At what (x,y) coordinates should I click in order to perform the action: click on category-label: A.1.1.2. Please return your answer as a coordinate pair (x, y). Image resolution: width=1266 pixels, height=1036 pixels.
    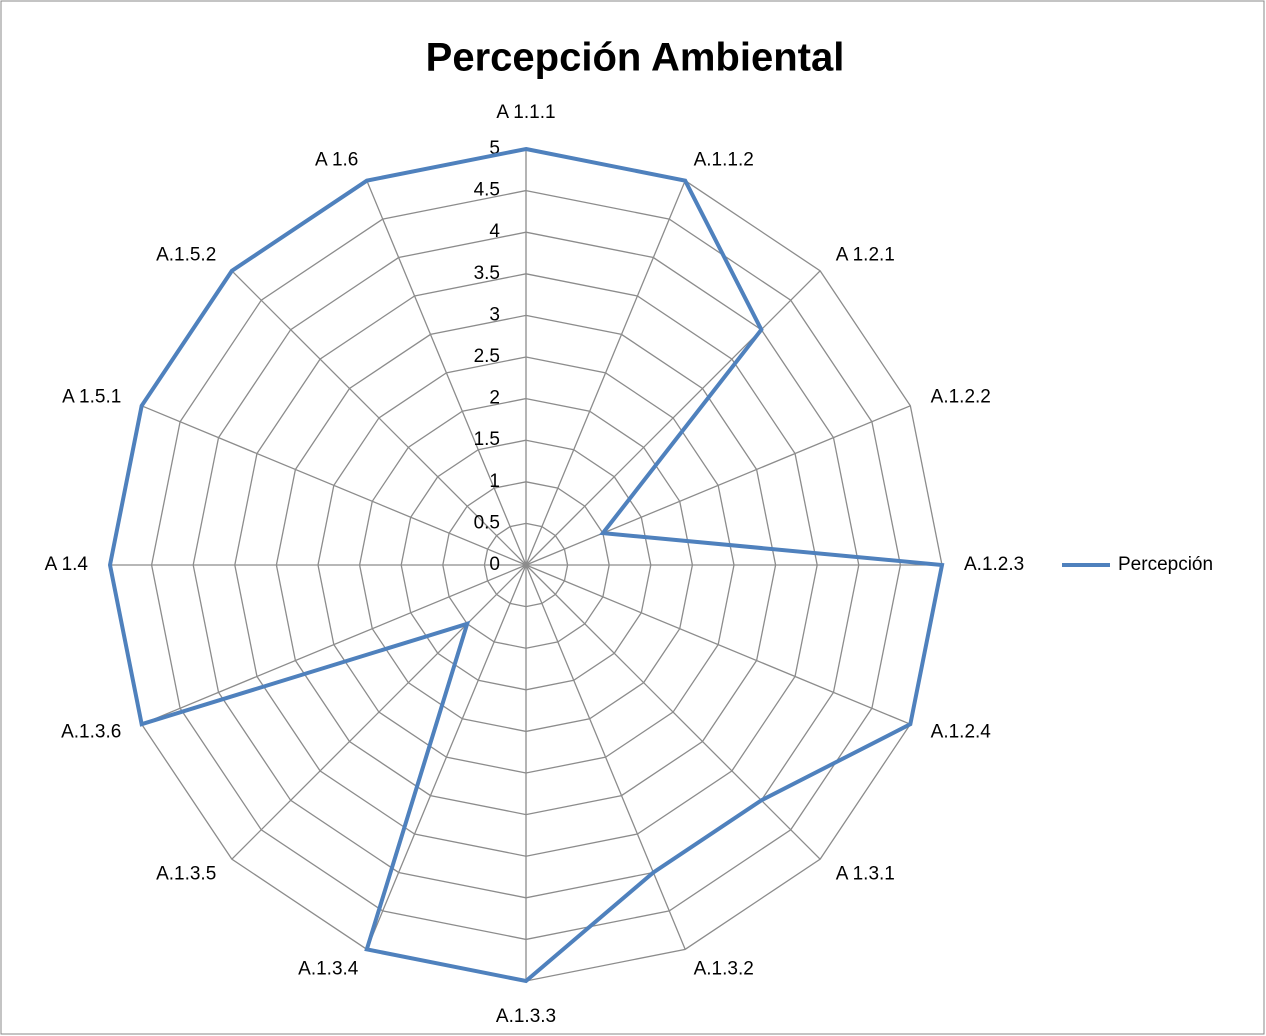
    Looking at the image, I should click on (724, 159).